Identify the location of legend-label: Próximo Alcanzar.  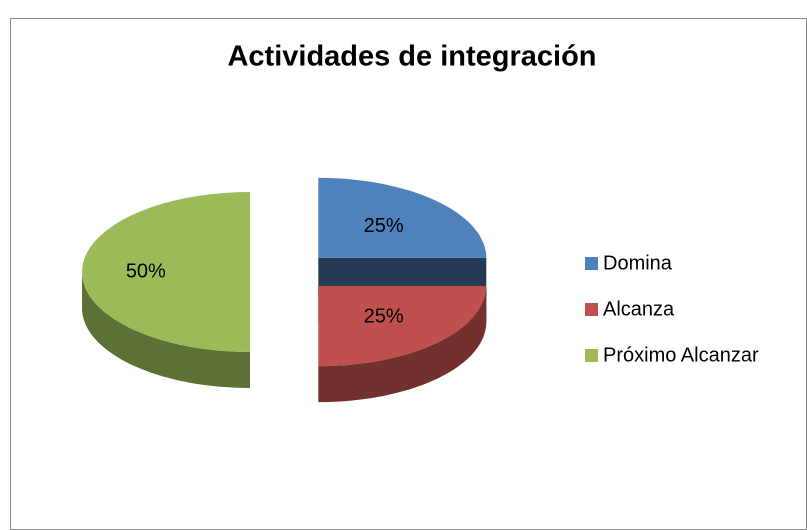
(681, 355).